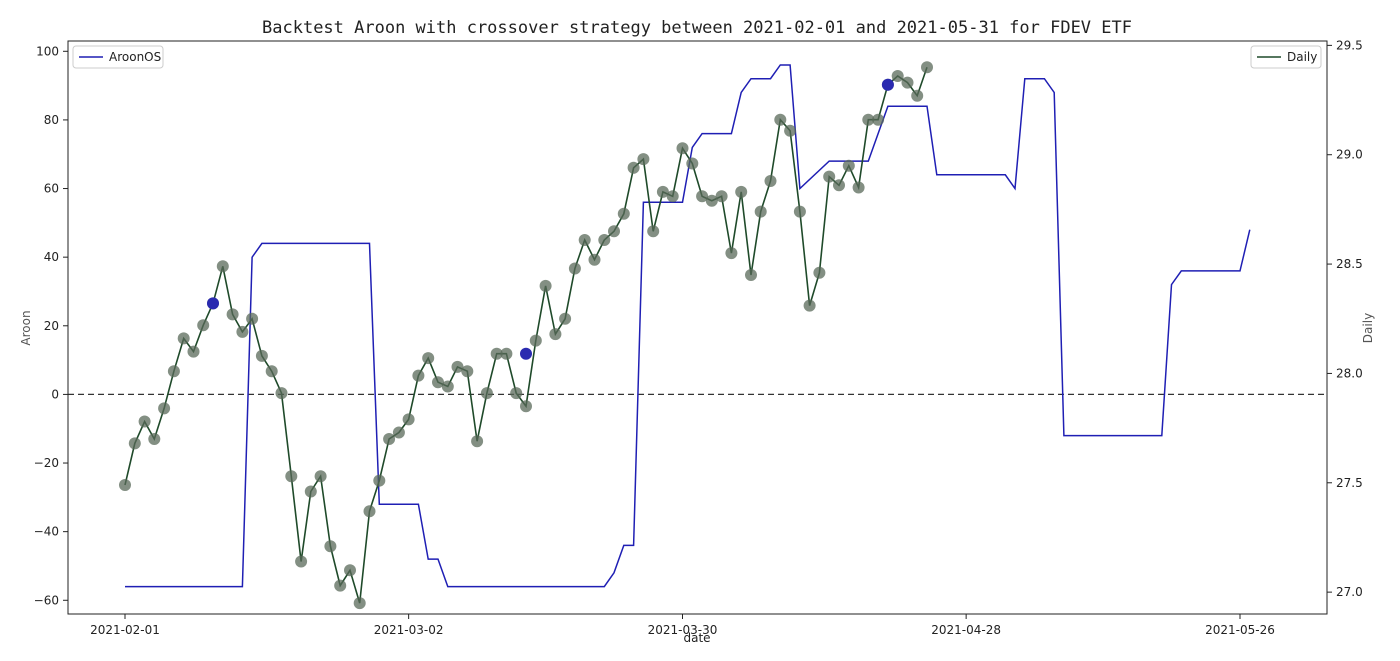  I want to click on x-tick-label: 2021-02-01, so click(125, 630).